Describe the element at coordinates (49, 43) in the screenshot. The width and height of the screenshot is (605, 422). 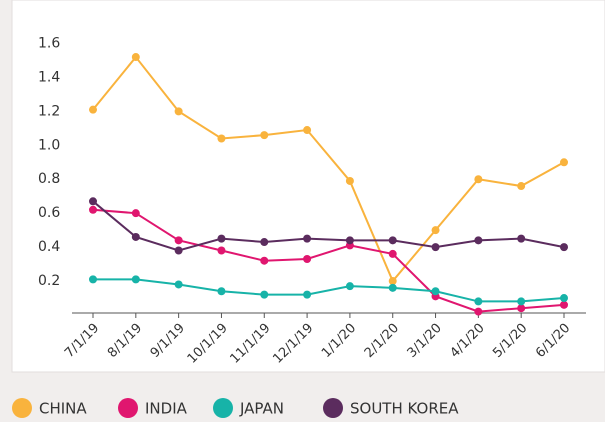
I see `y-tick-label: 1.6` at that location.